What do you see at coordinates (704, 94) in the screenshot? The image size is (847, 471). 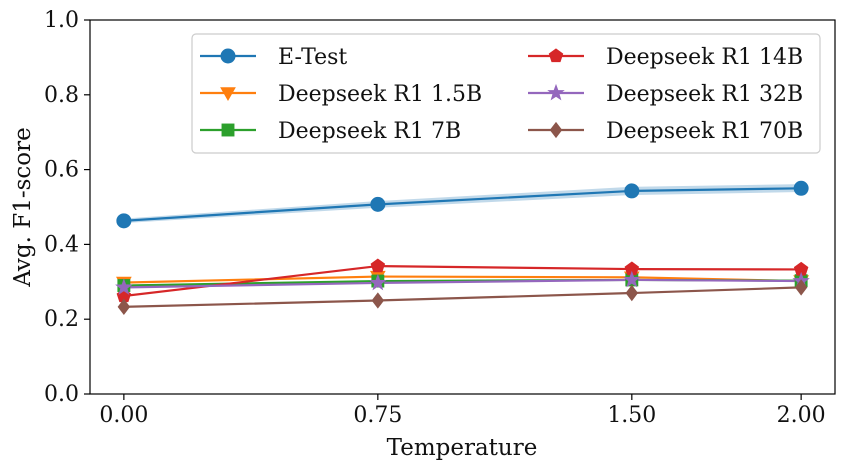 I see `legend-label: Deepseek R1 32B` at bounding box center [704, 94].